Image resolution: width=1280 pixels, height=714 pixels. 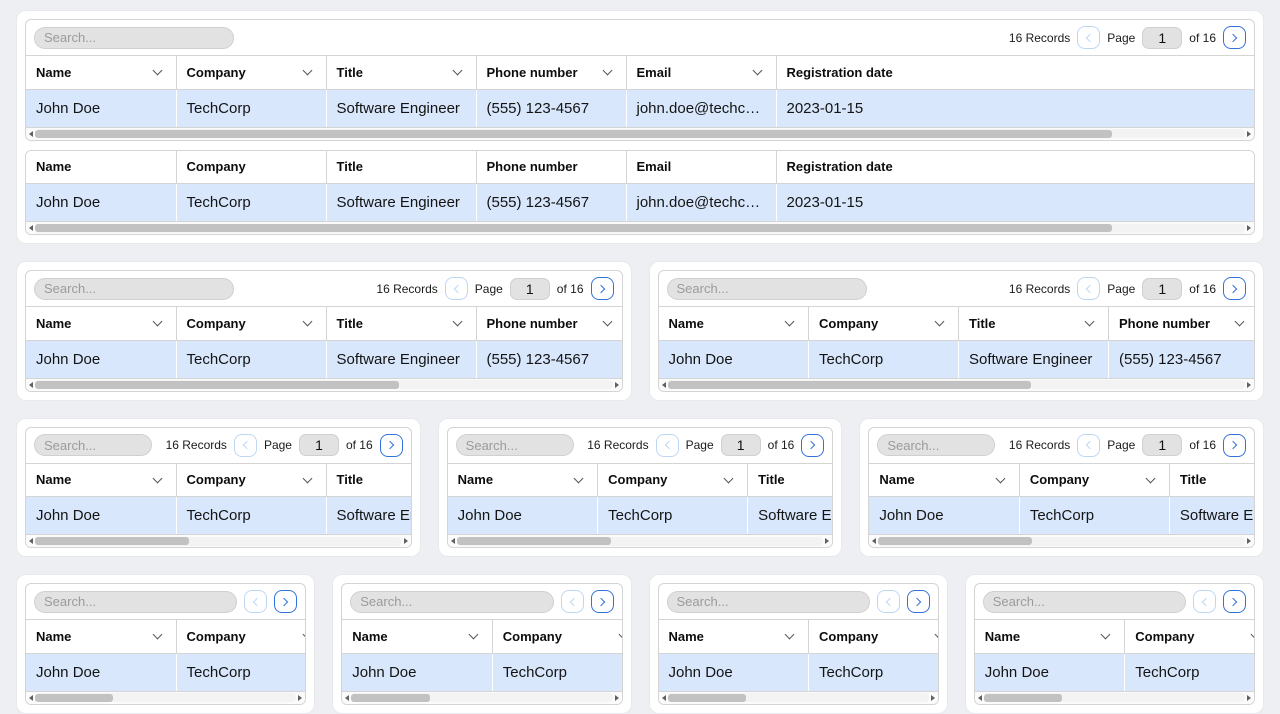 What do you see at coordinates (1014, 73) in the screenshot?
I see `column-header-registration-date: Registration date` at bounding box center [1014, 73].